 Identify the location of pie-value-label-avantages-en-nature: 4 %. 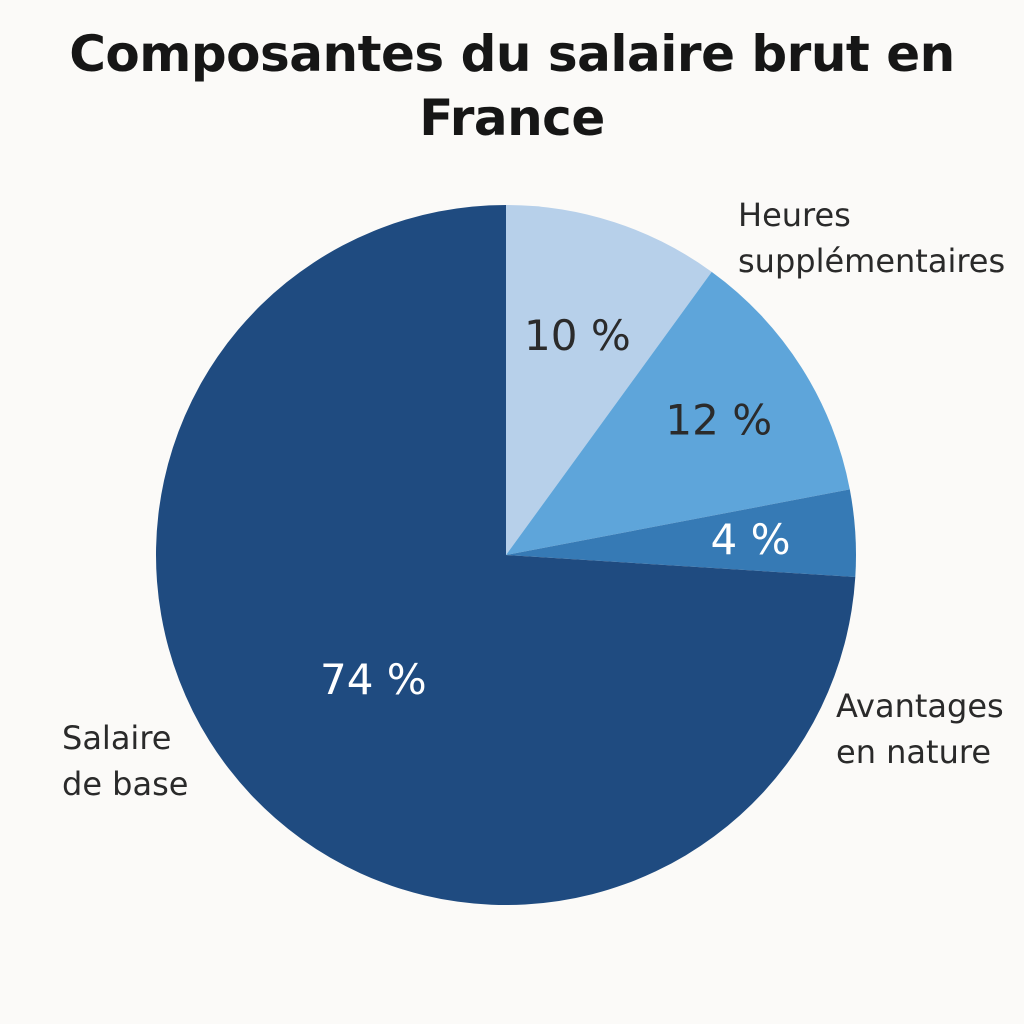
(751, 539).